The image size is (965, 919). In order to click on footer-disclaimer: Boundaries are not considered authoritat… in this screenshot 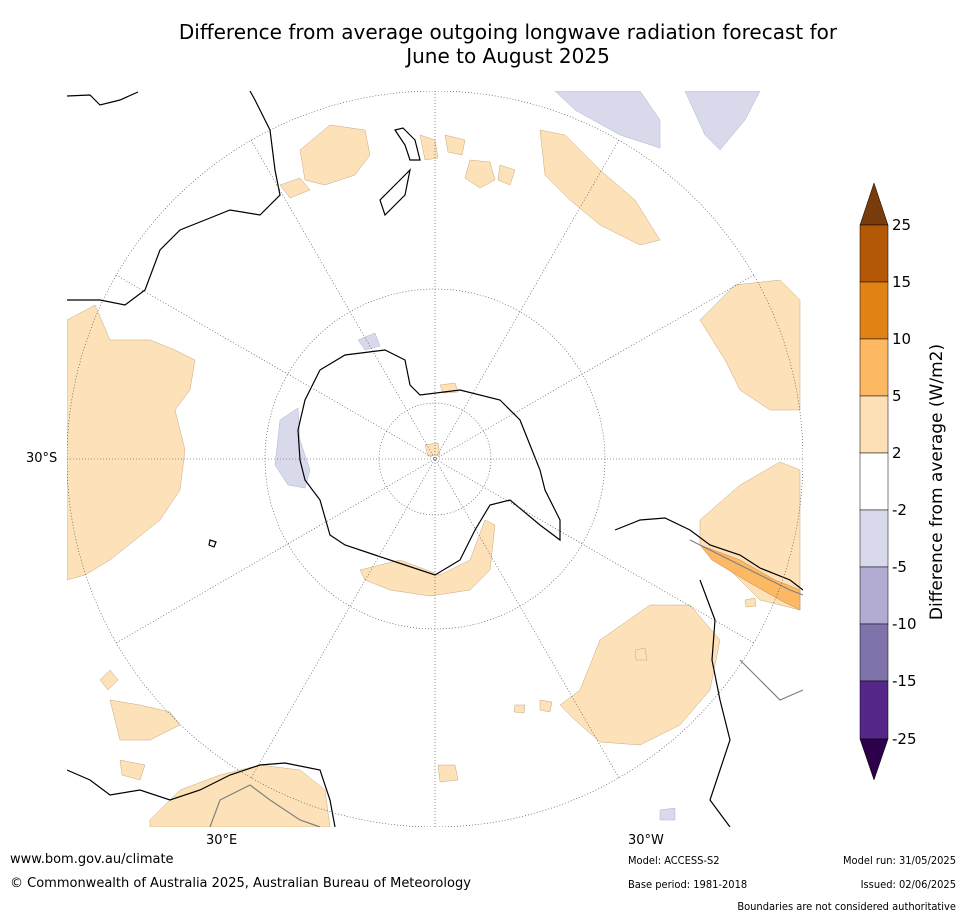, I will do `click(846, 906)`.